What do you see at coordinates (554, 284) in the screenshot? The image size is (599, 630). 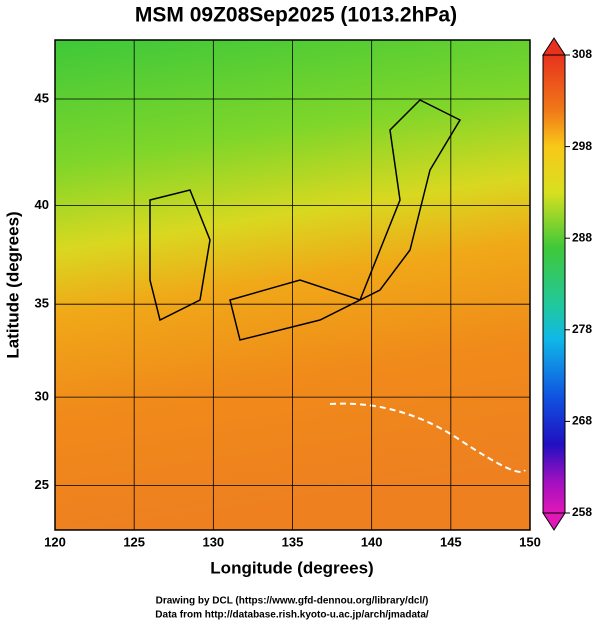 I see `colorbar` at bounding box center [554, 284].